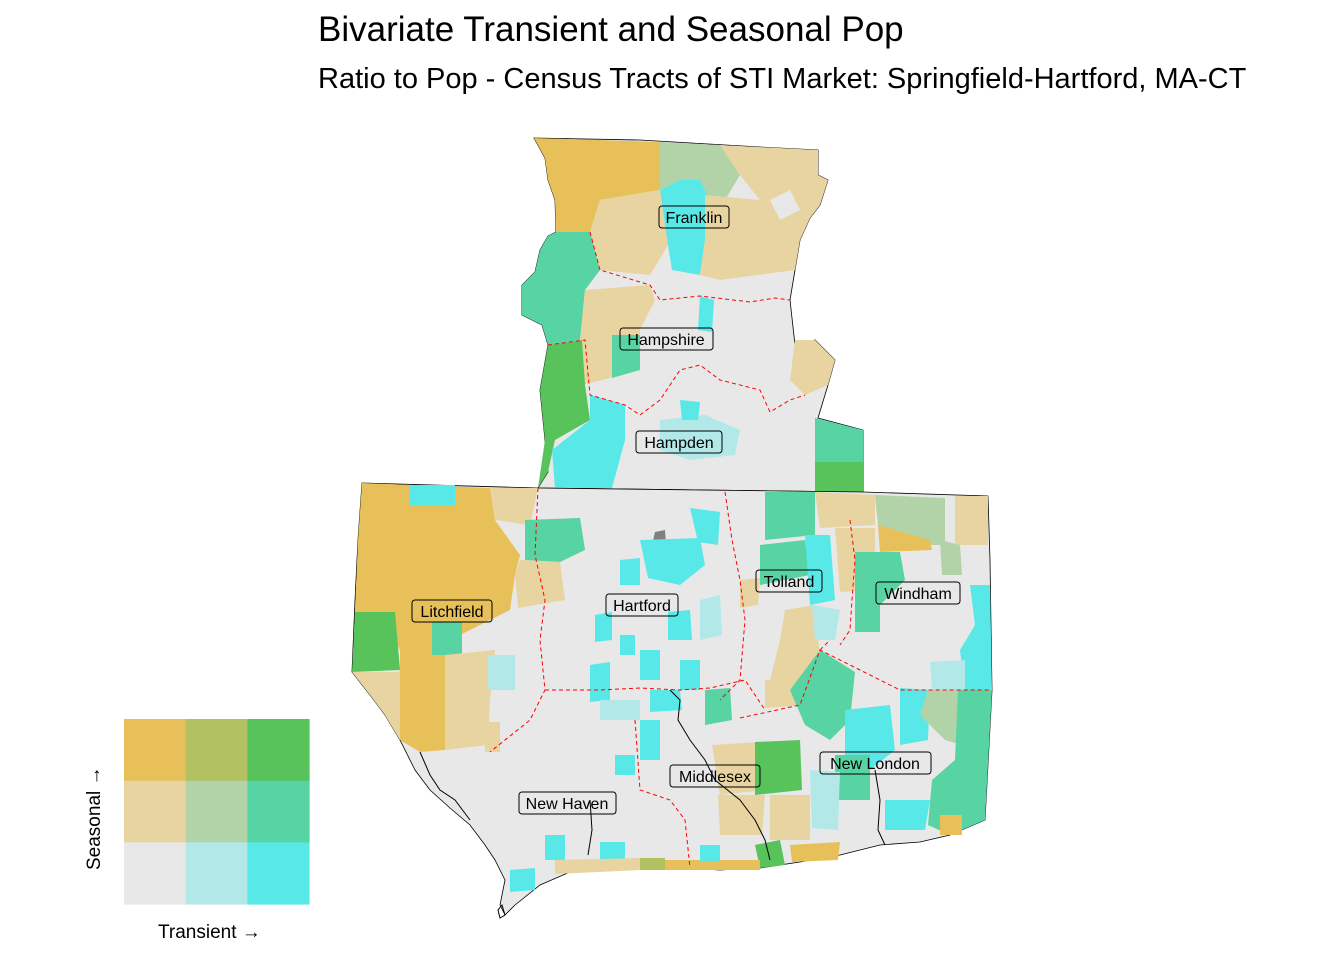  I want to click on county-label-hartford: Hartford, so click(642, 605).